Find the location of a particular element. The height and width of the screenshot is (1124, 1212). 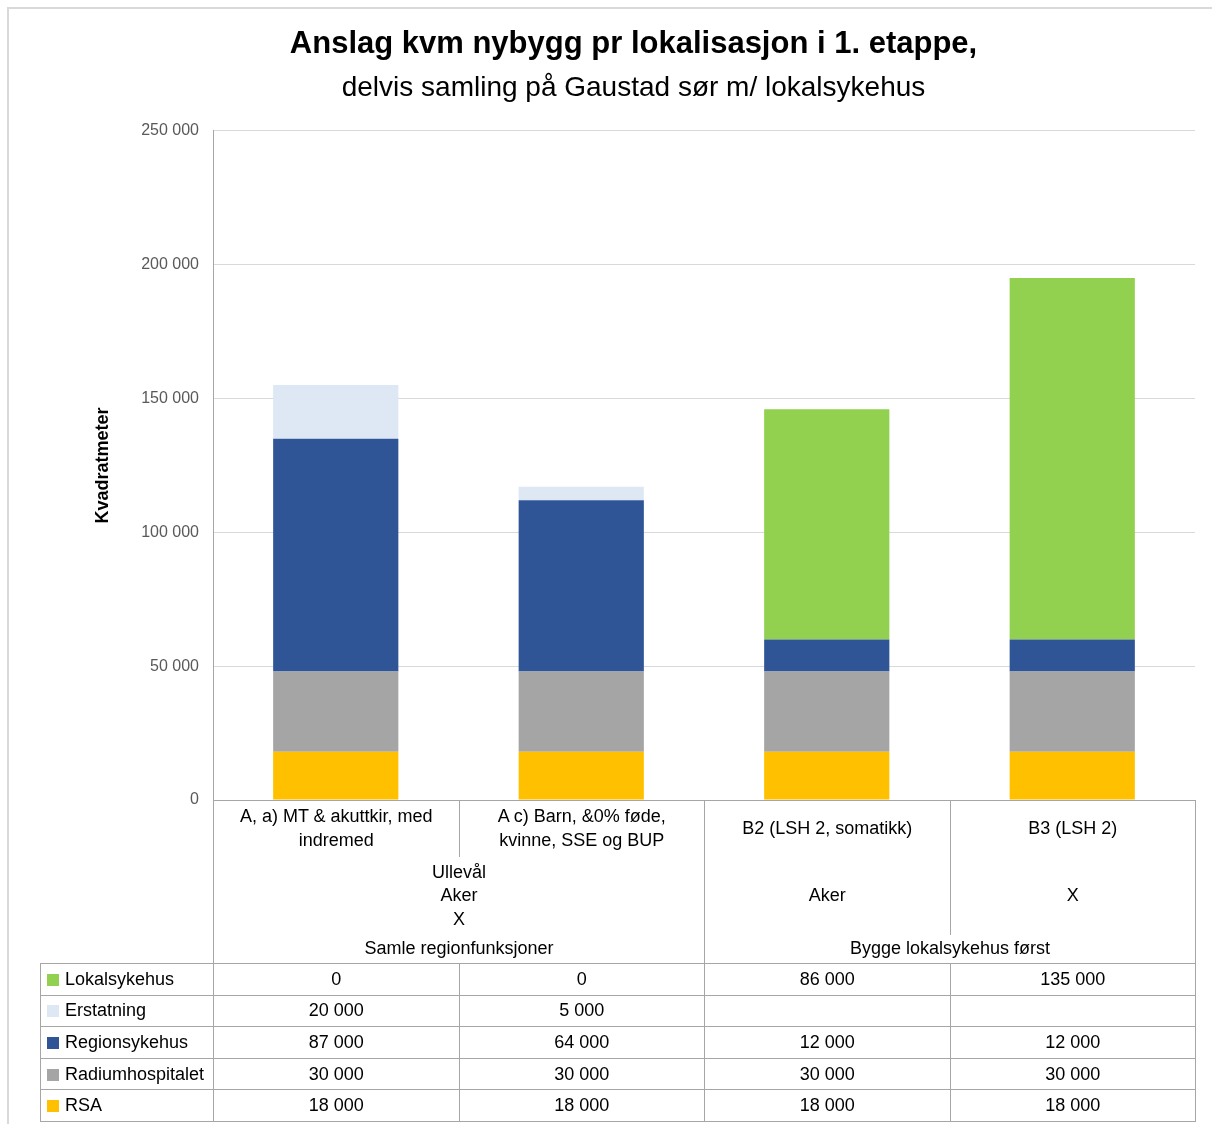

text: Samle regionfunksjoner is located at coordinates (459, 949).